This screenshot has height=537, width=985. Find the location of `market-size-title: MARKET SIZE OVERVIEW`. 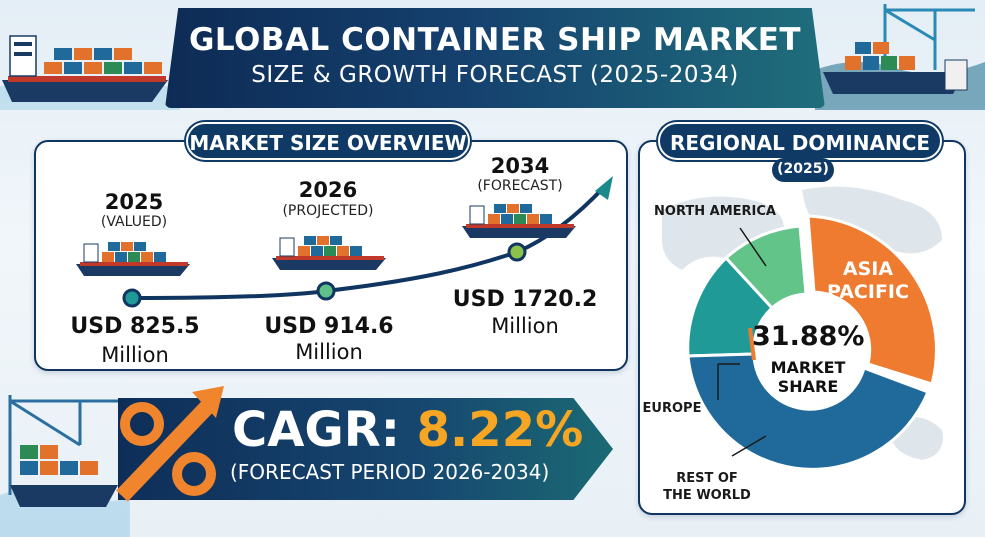

market-size-title: MARKET SIZE OVERVIEW is located at coordinates (328, 141).